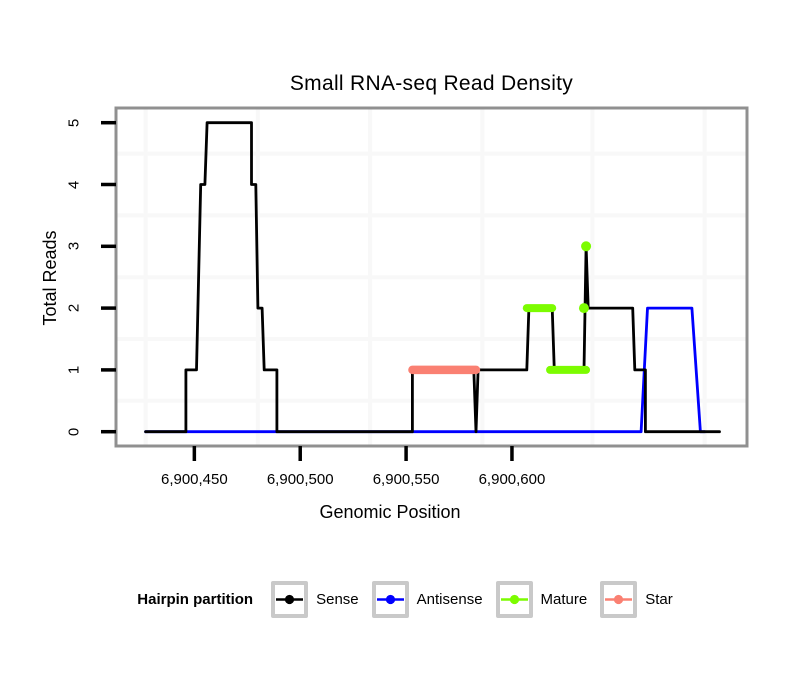 The height and width of the screenshot is (690, 810). What do you see at coordinates (659, 599) in the screenshot?
I see `legend-label-star: Star` at bounding box center [659, 599].